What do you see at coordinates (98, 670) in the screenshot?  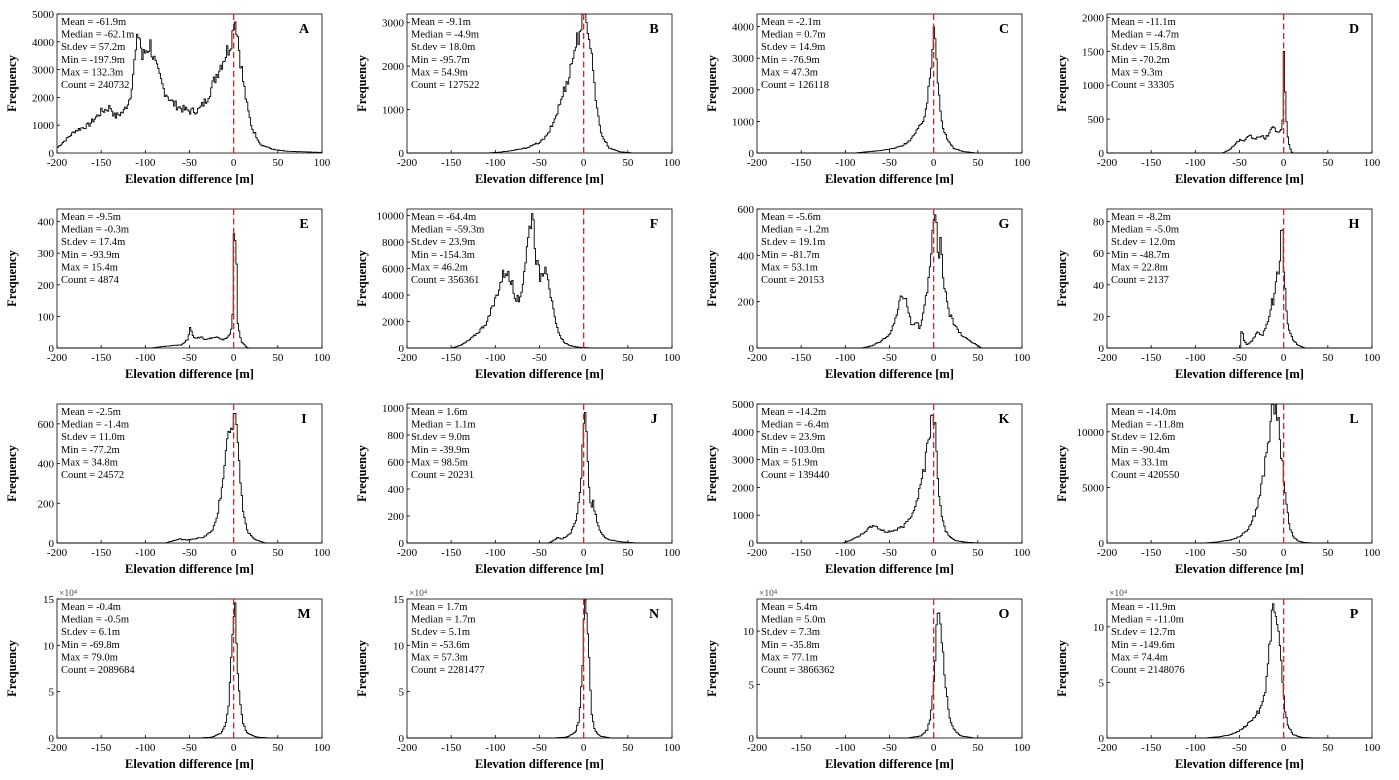 I see `stats-line: Count = 2089684` at bounding box center [98, 670].